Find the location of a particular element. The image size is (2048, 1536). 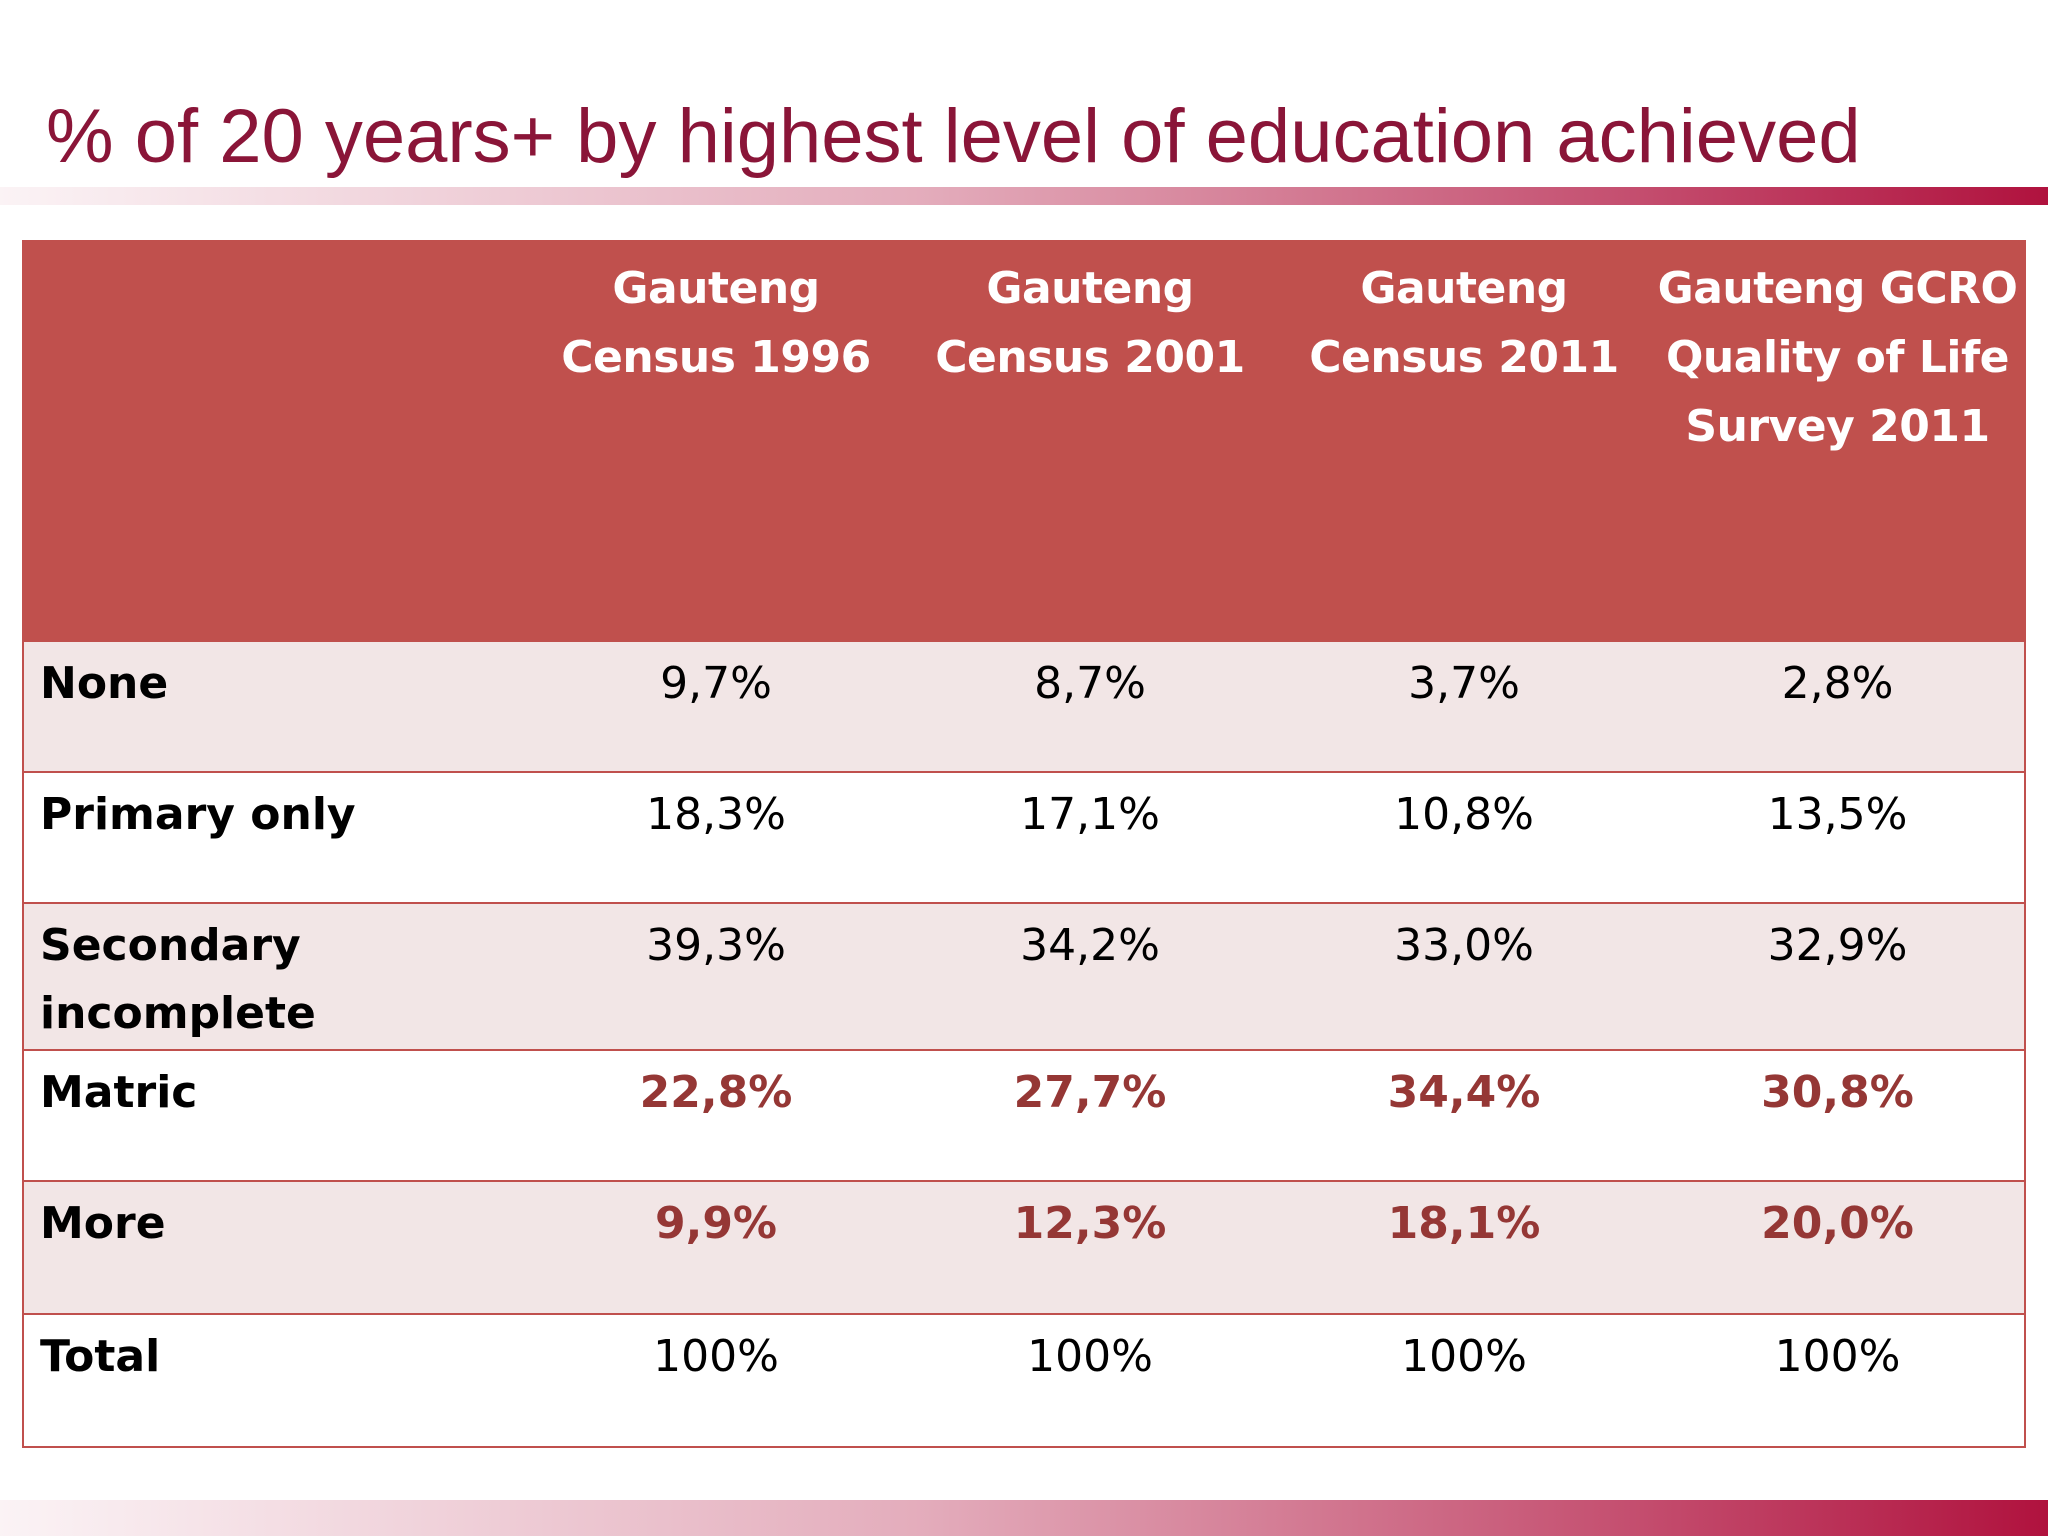

table-cell: 8,7% is located at coordinates (1090, 706).